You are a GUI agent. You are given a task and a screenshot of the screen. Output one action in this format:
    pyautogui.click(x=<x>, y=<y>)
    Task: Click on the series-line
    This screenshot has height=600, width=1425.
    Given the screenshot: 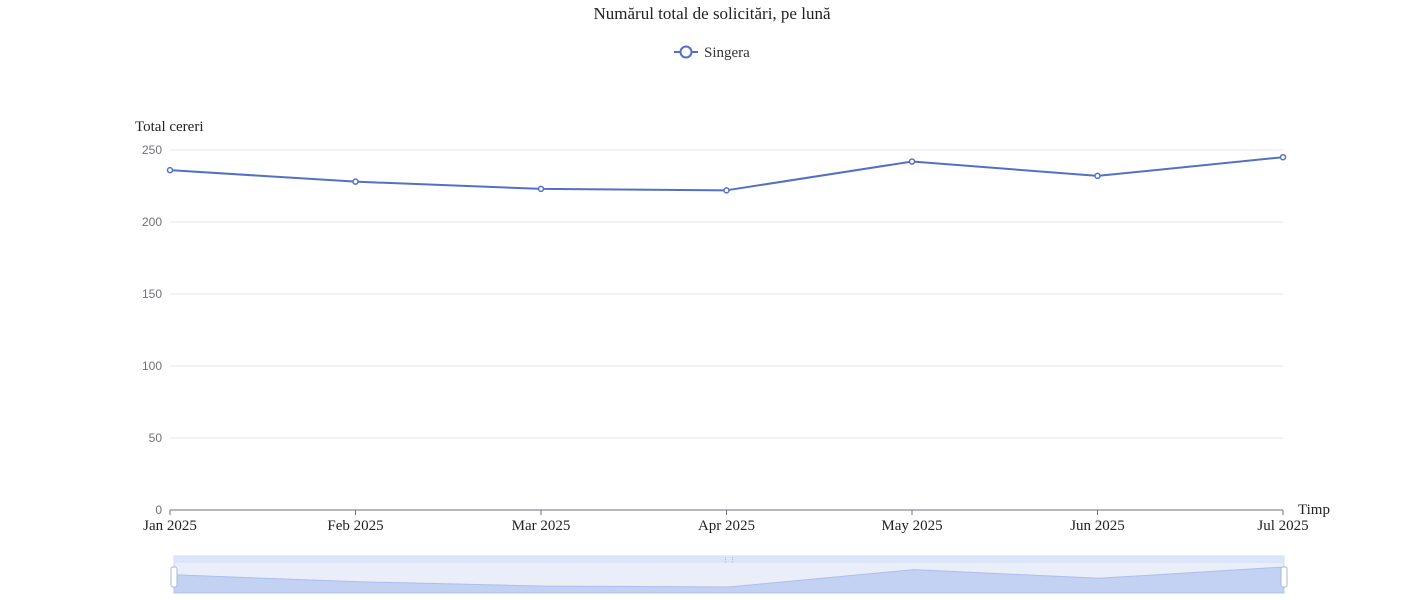 What is the action you would take?
    pyautogui.click(x=726, y=174)
    